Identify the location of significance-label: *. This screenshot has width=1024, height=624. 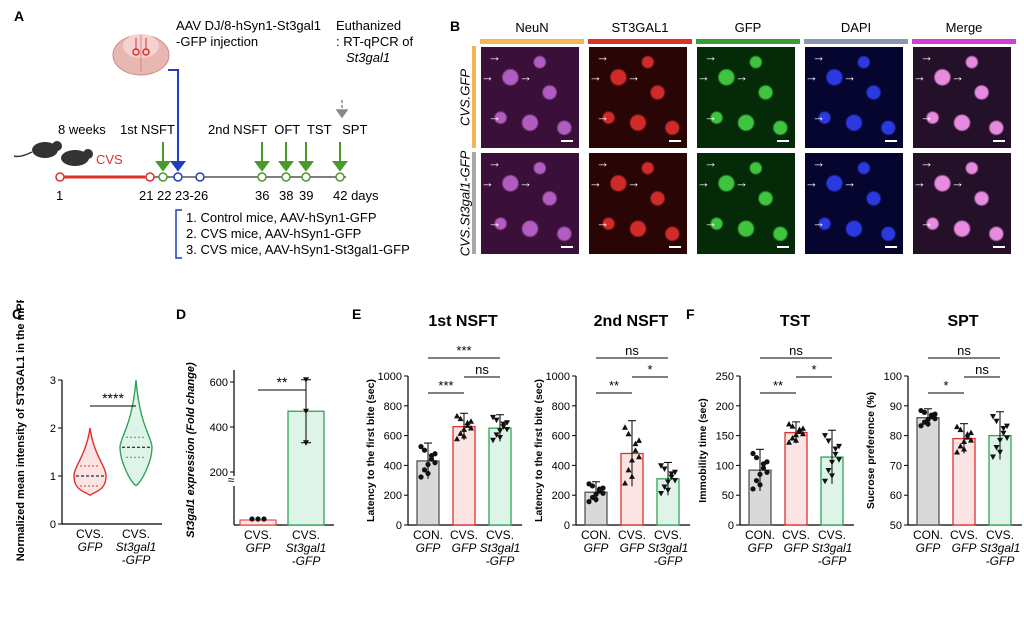
(945, 385).